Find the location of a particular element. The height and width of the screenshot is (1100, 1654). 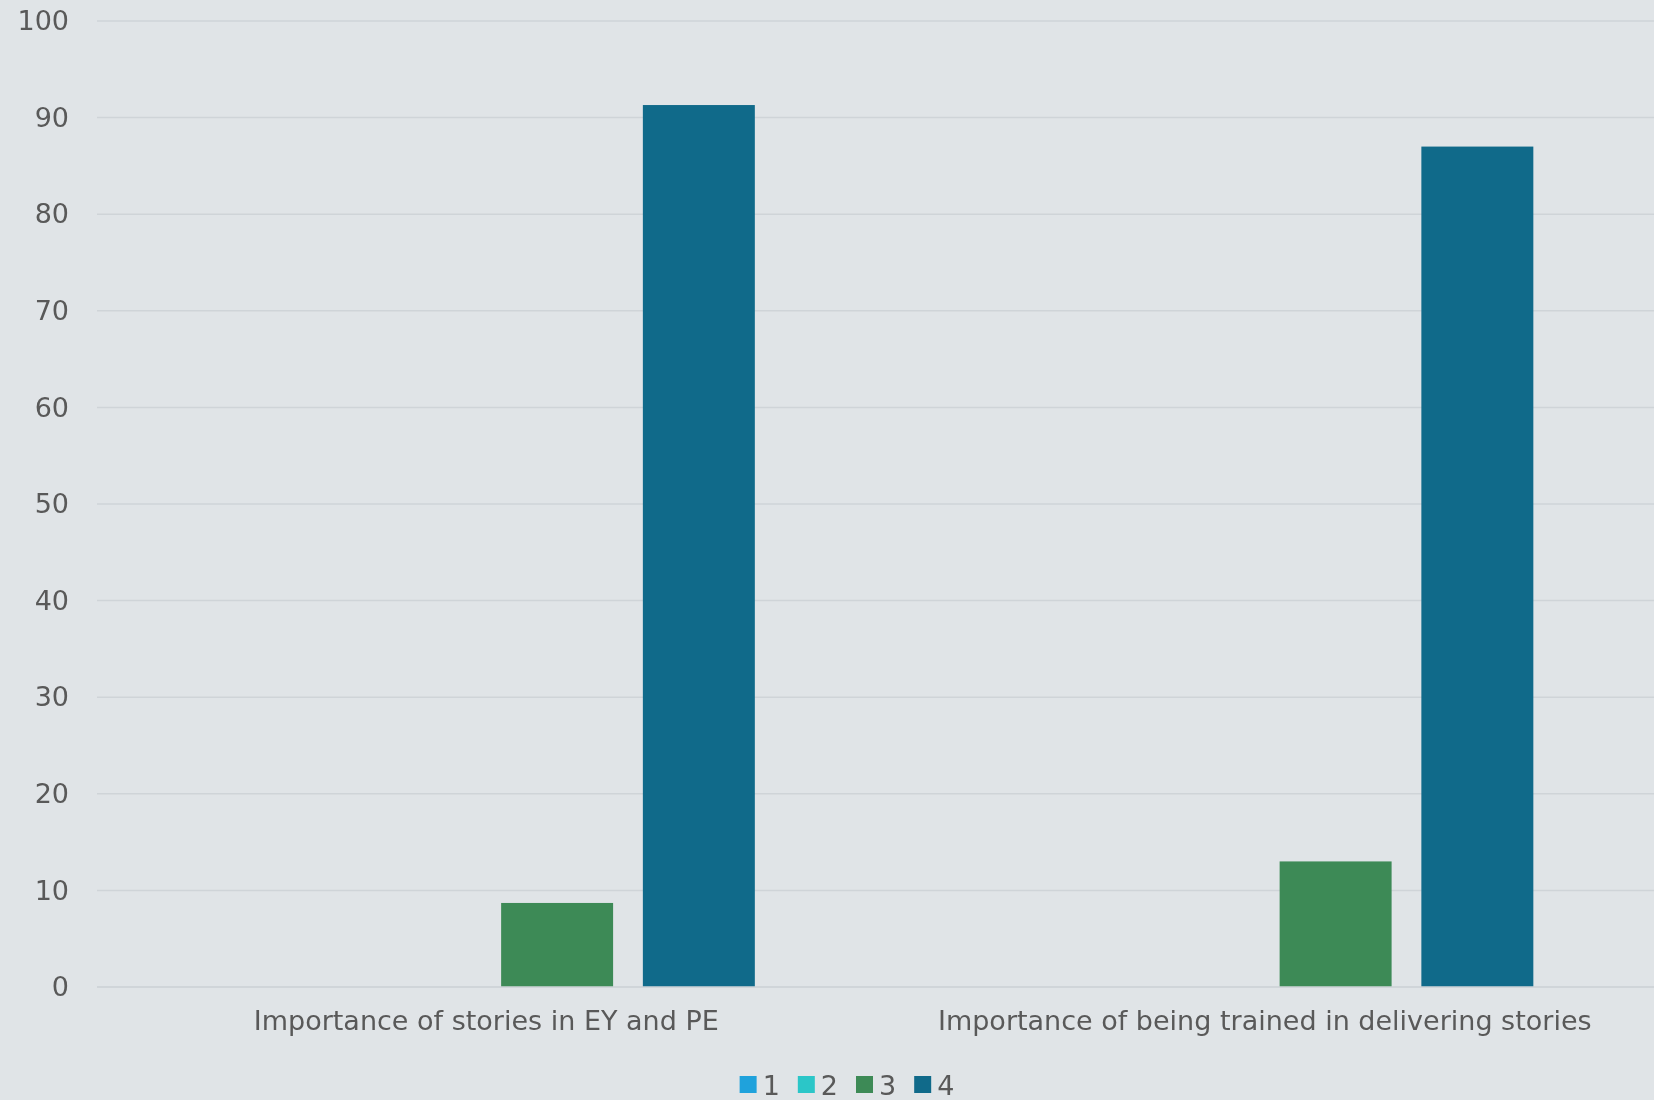

y-tick-label: 80 is located at coordinates (51, 214).